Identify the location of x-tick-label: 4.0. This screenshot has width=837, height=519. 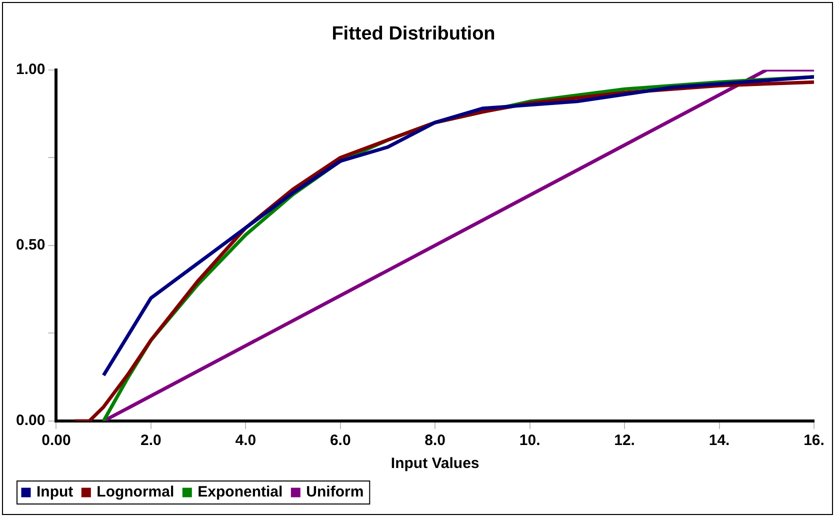
(245, 441).